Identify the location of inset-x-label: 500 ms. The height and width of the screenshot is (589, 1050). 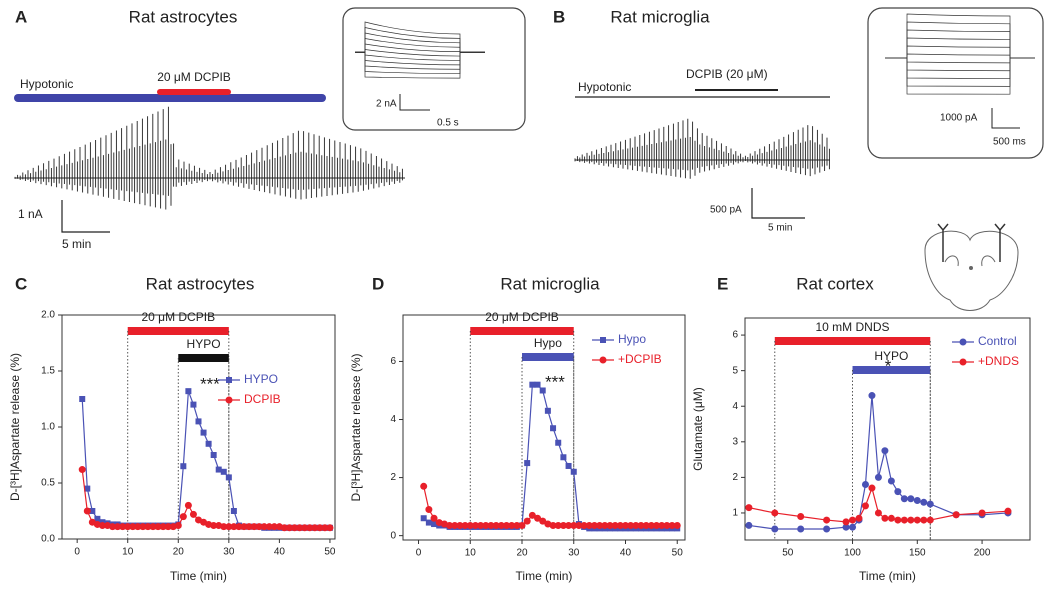
(1009, 142).